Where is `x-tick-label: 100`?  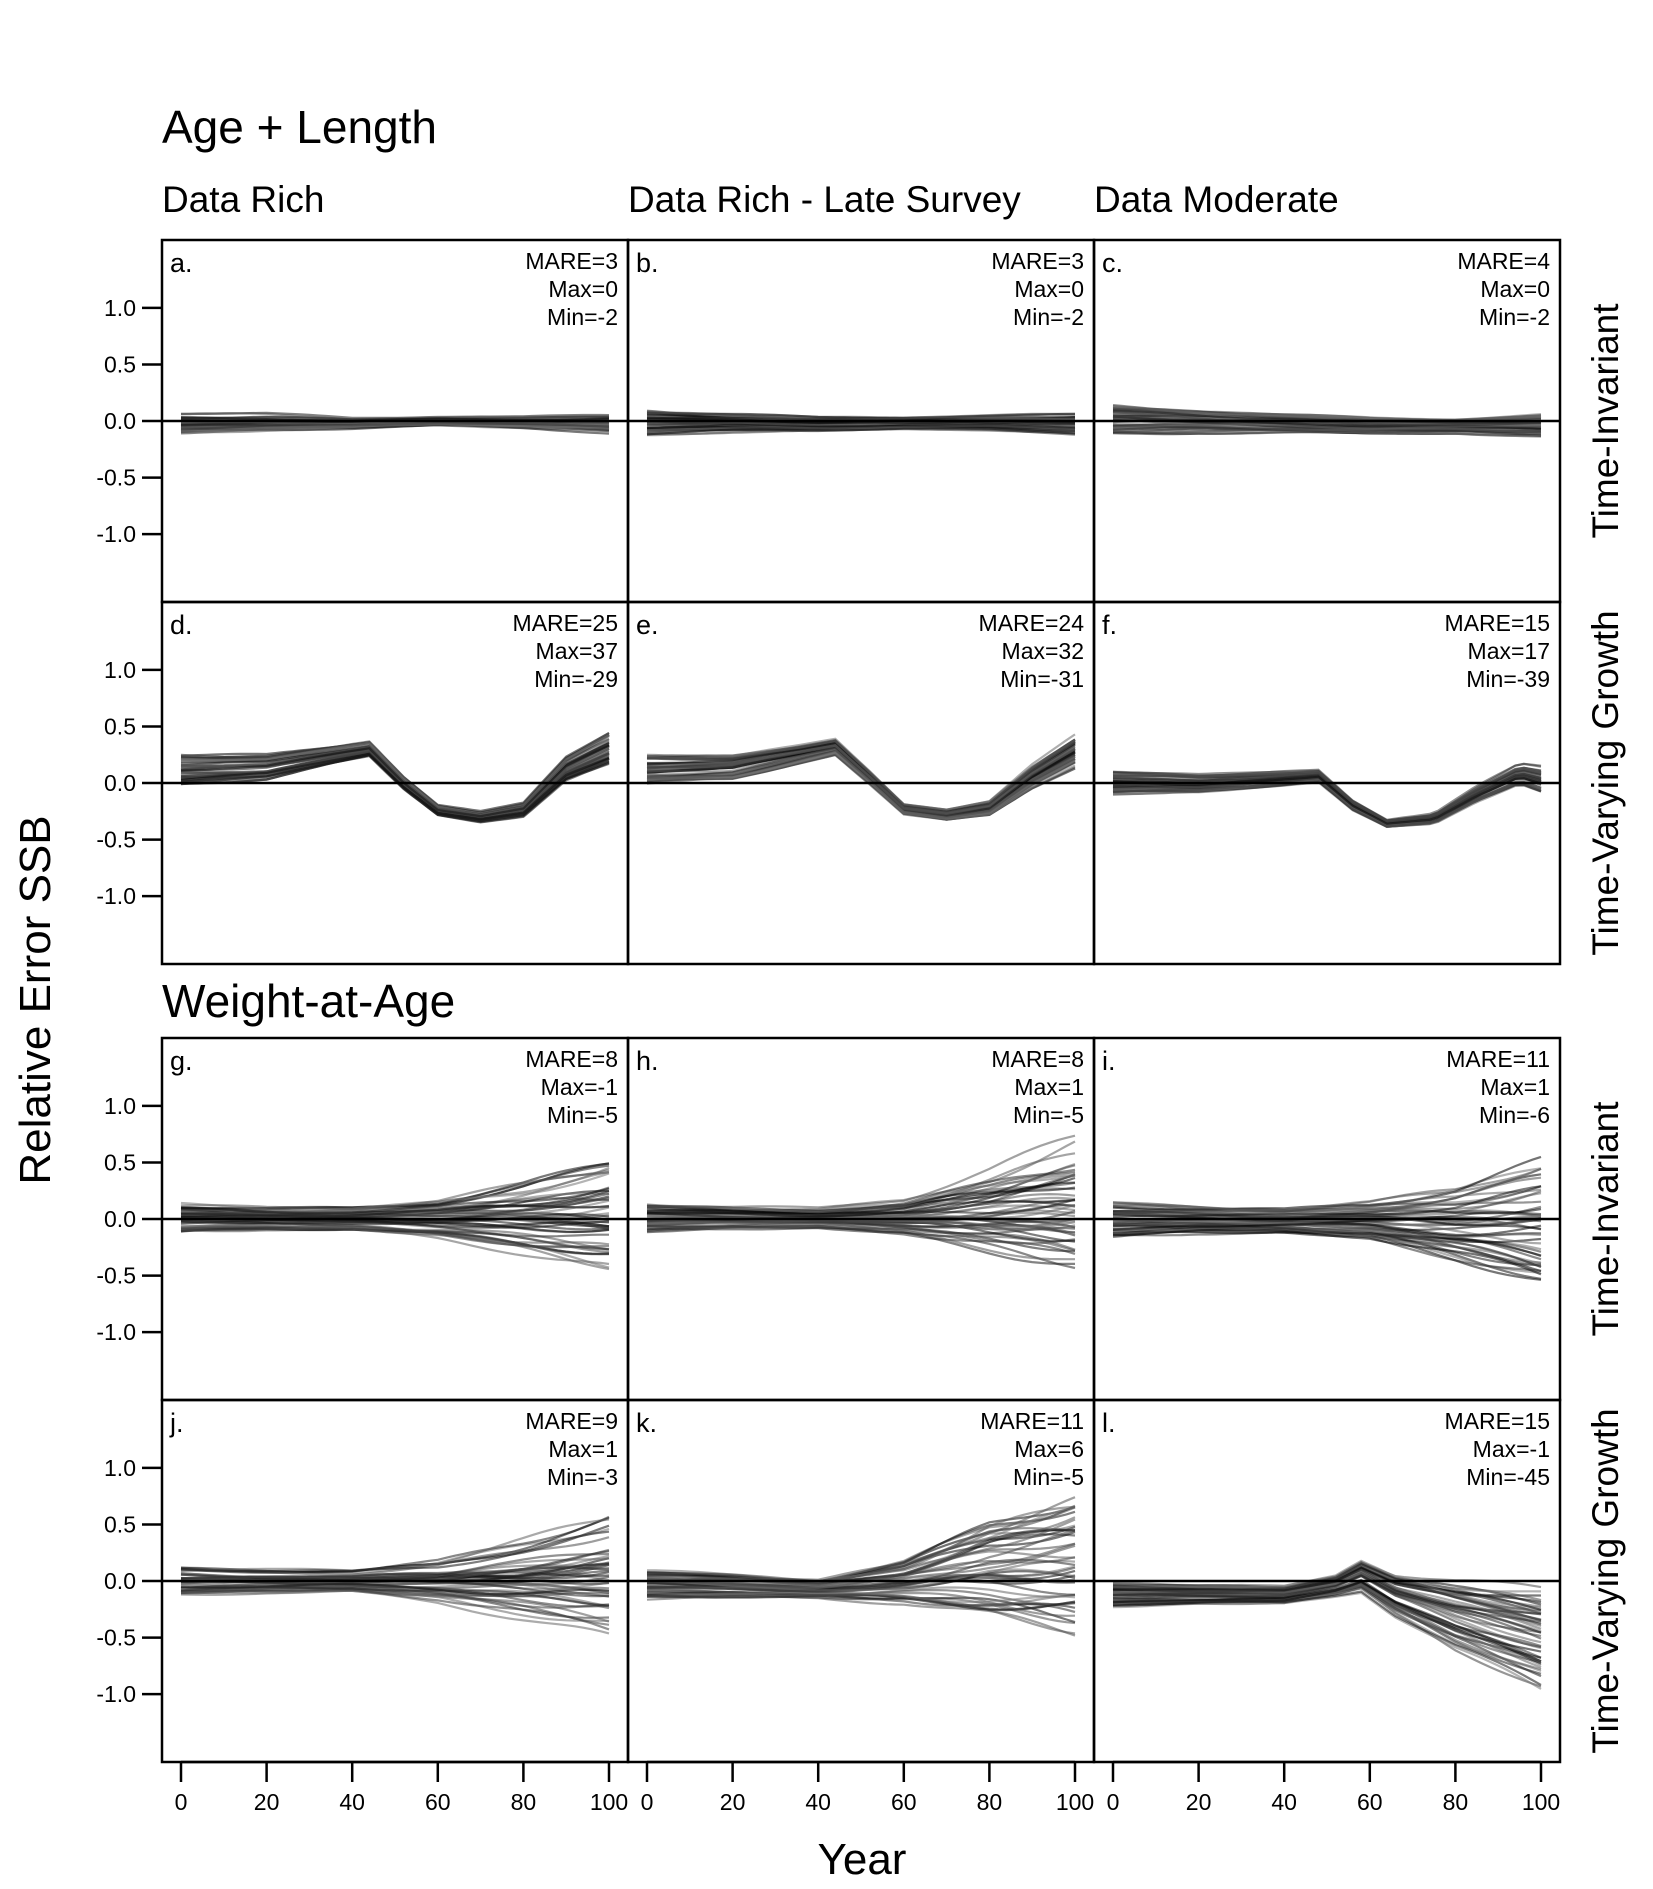
x-tick-label: 100 is located at coordinates (609, 1802).